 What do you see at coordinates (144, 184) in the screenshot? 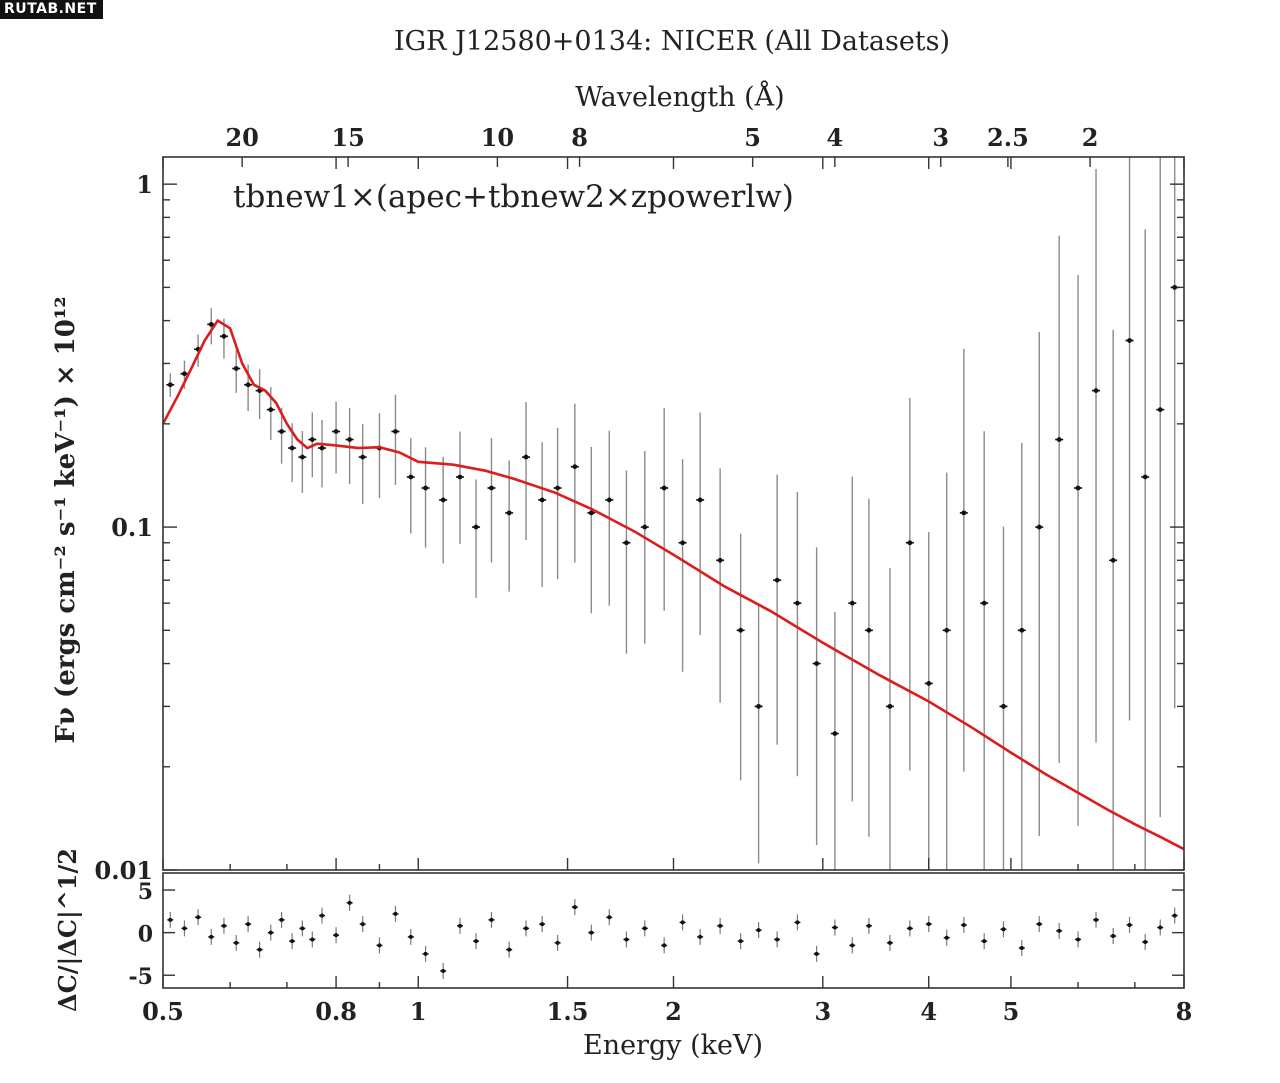
I see `y-tick-label: 1` at bounding box center [144, 184].